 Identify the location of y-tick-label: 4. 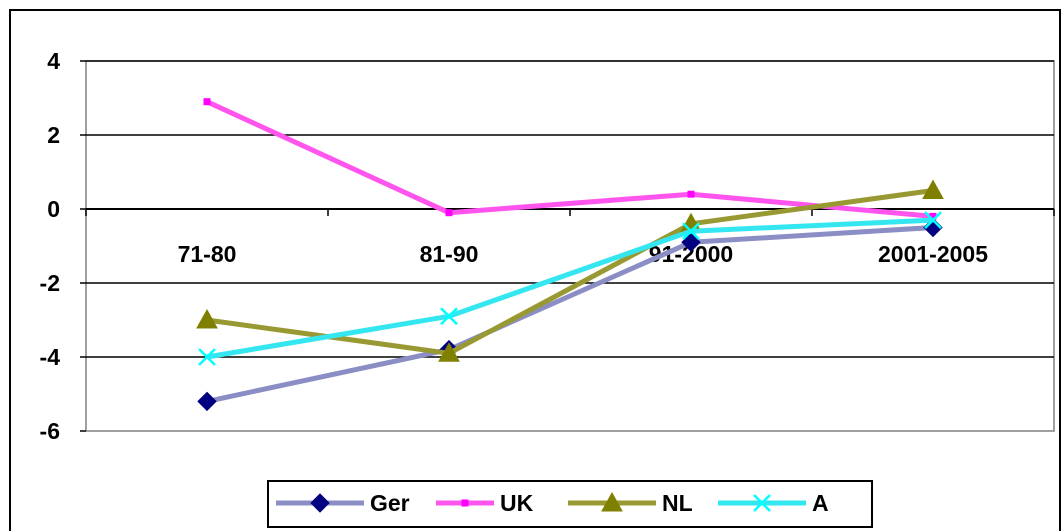
(53, 61).